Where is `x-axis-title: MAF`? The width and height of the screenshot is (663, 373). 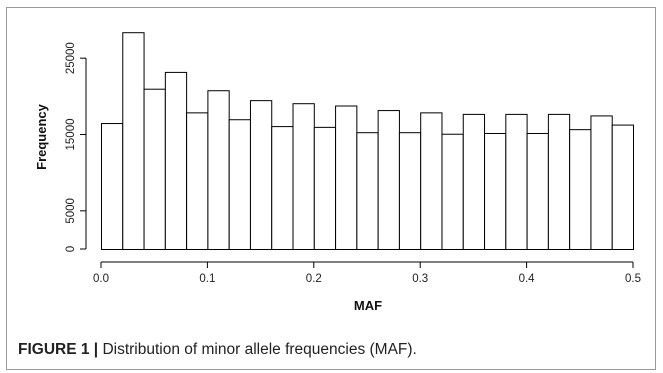
x-axis-title: MAF is located at coordinates (368, 305).